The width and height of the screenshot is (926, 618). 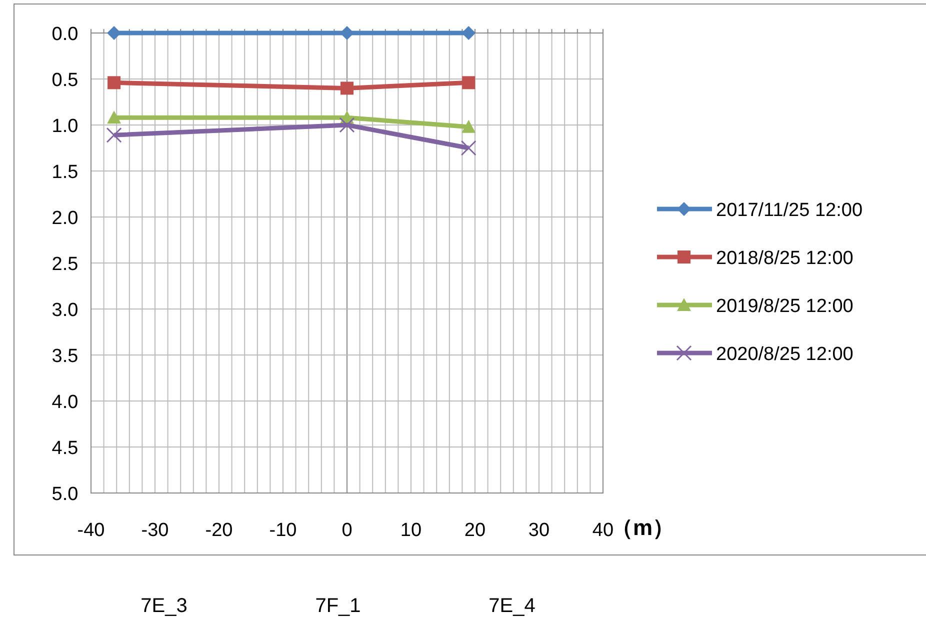 What do you see at coordinates (164, 606) in the screenshot?
I see `text: 7E_3` at bounding box center [164, 606].